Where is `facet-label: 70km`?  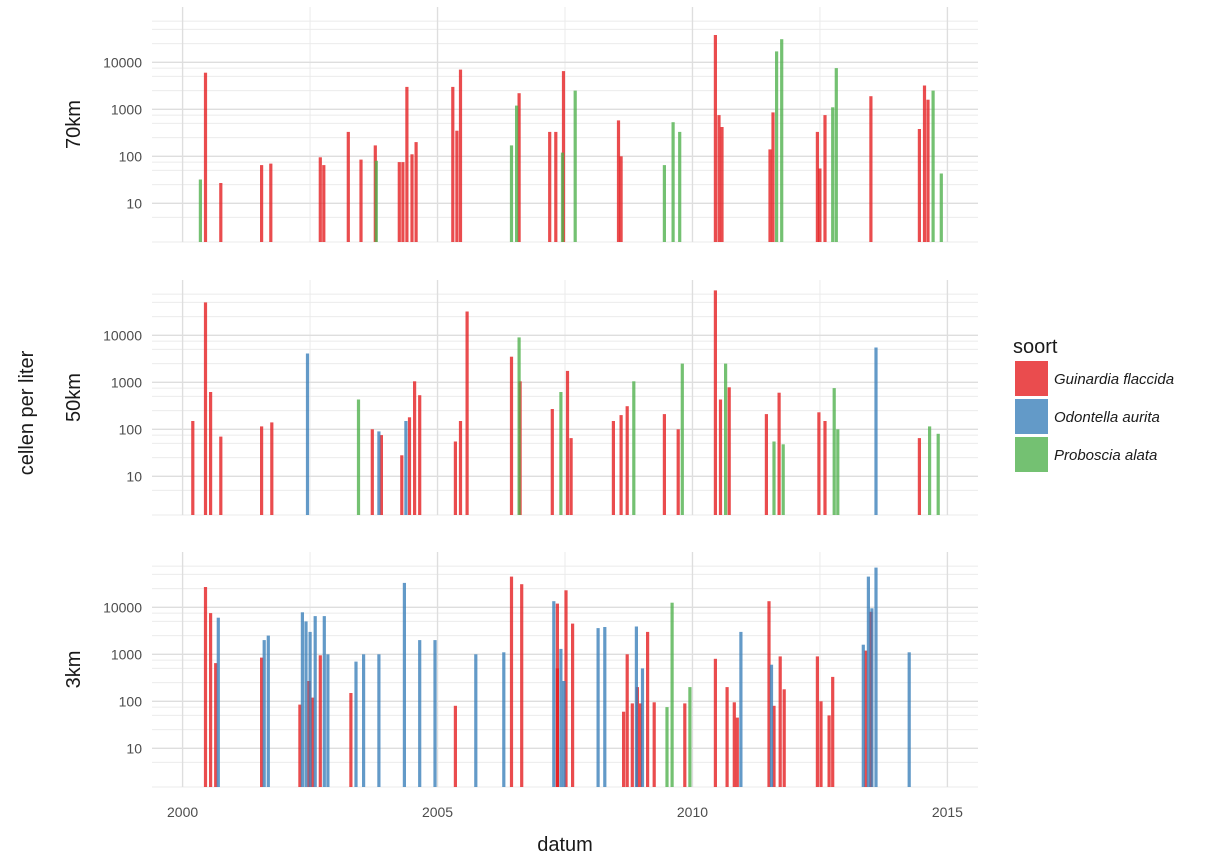 facet-label: 70km is located at coordinates (74, 124).